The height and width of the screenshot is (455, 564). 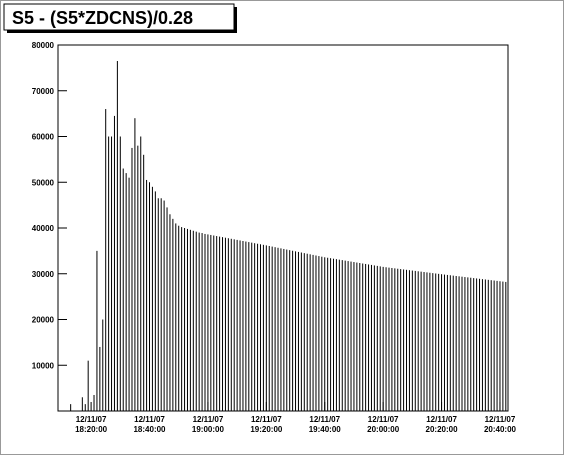 I want to click on y-tick-label: 50000, so click(x=43, y=182).